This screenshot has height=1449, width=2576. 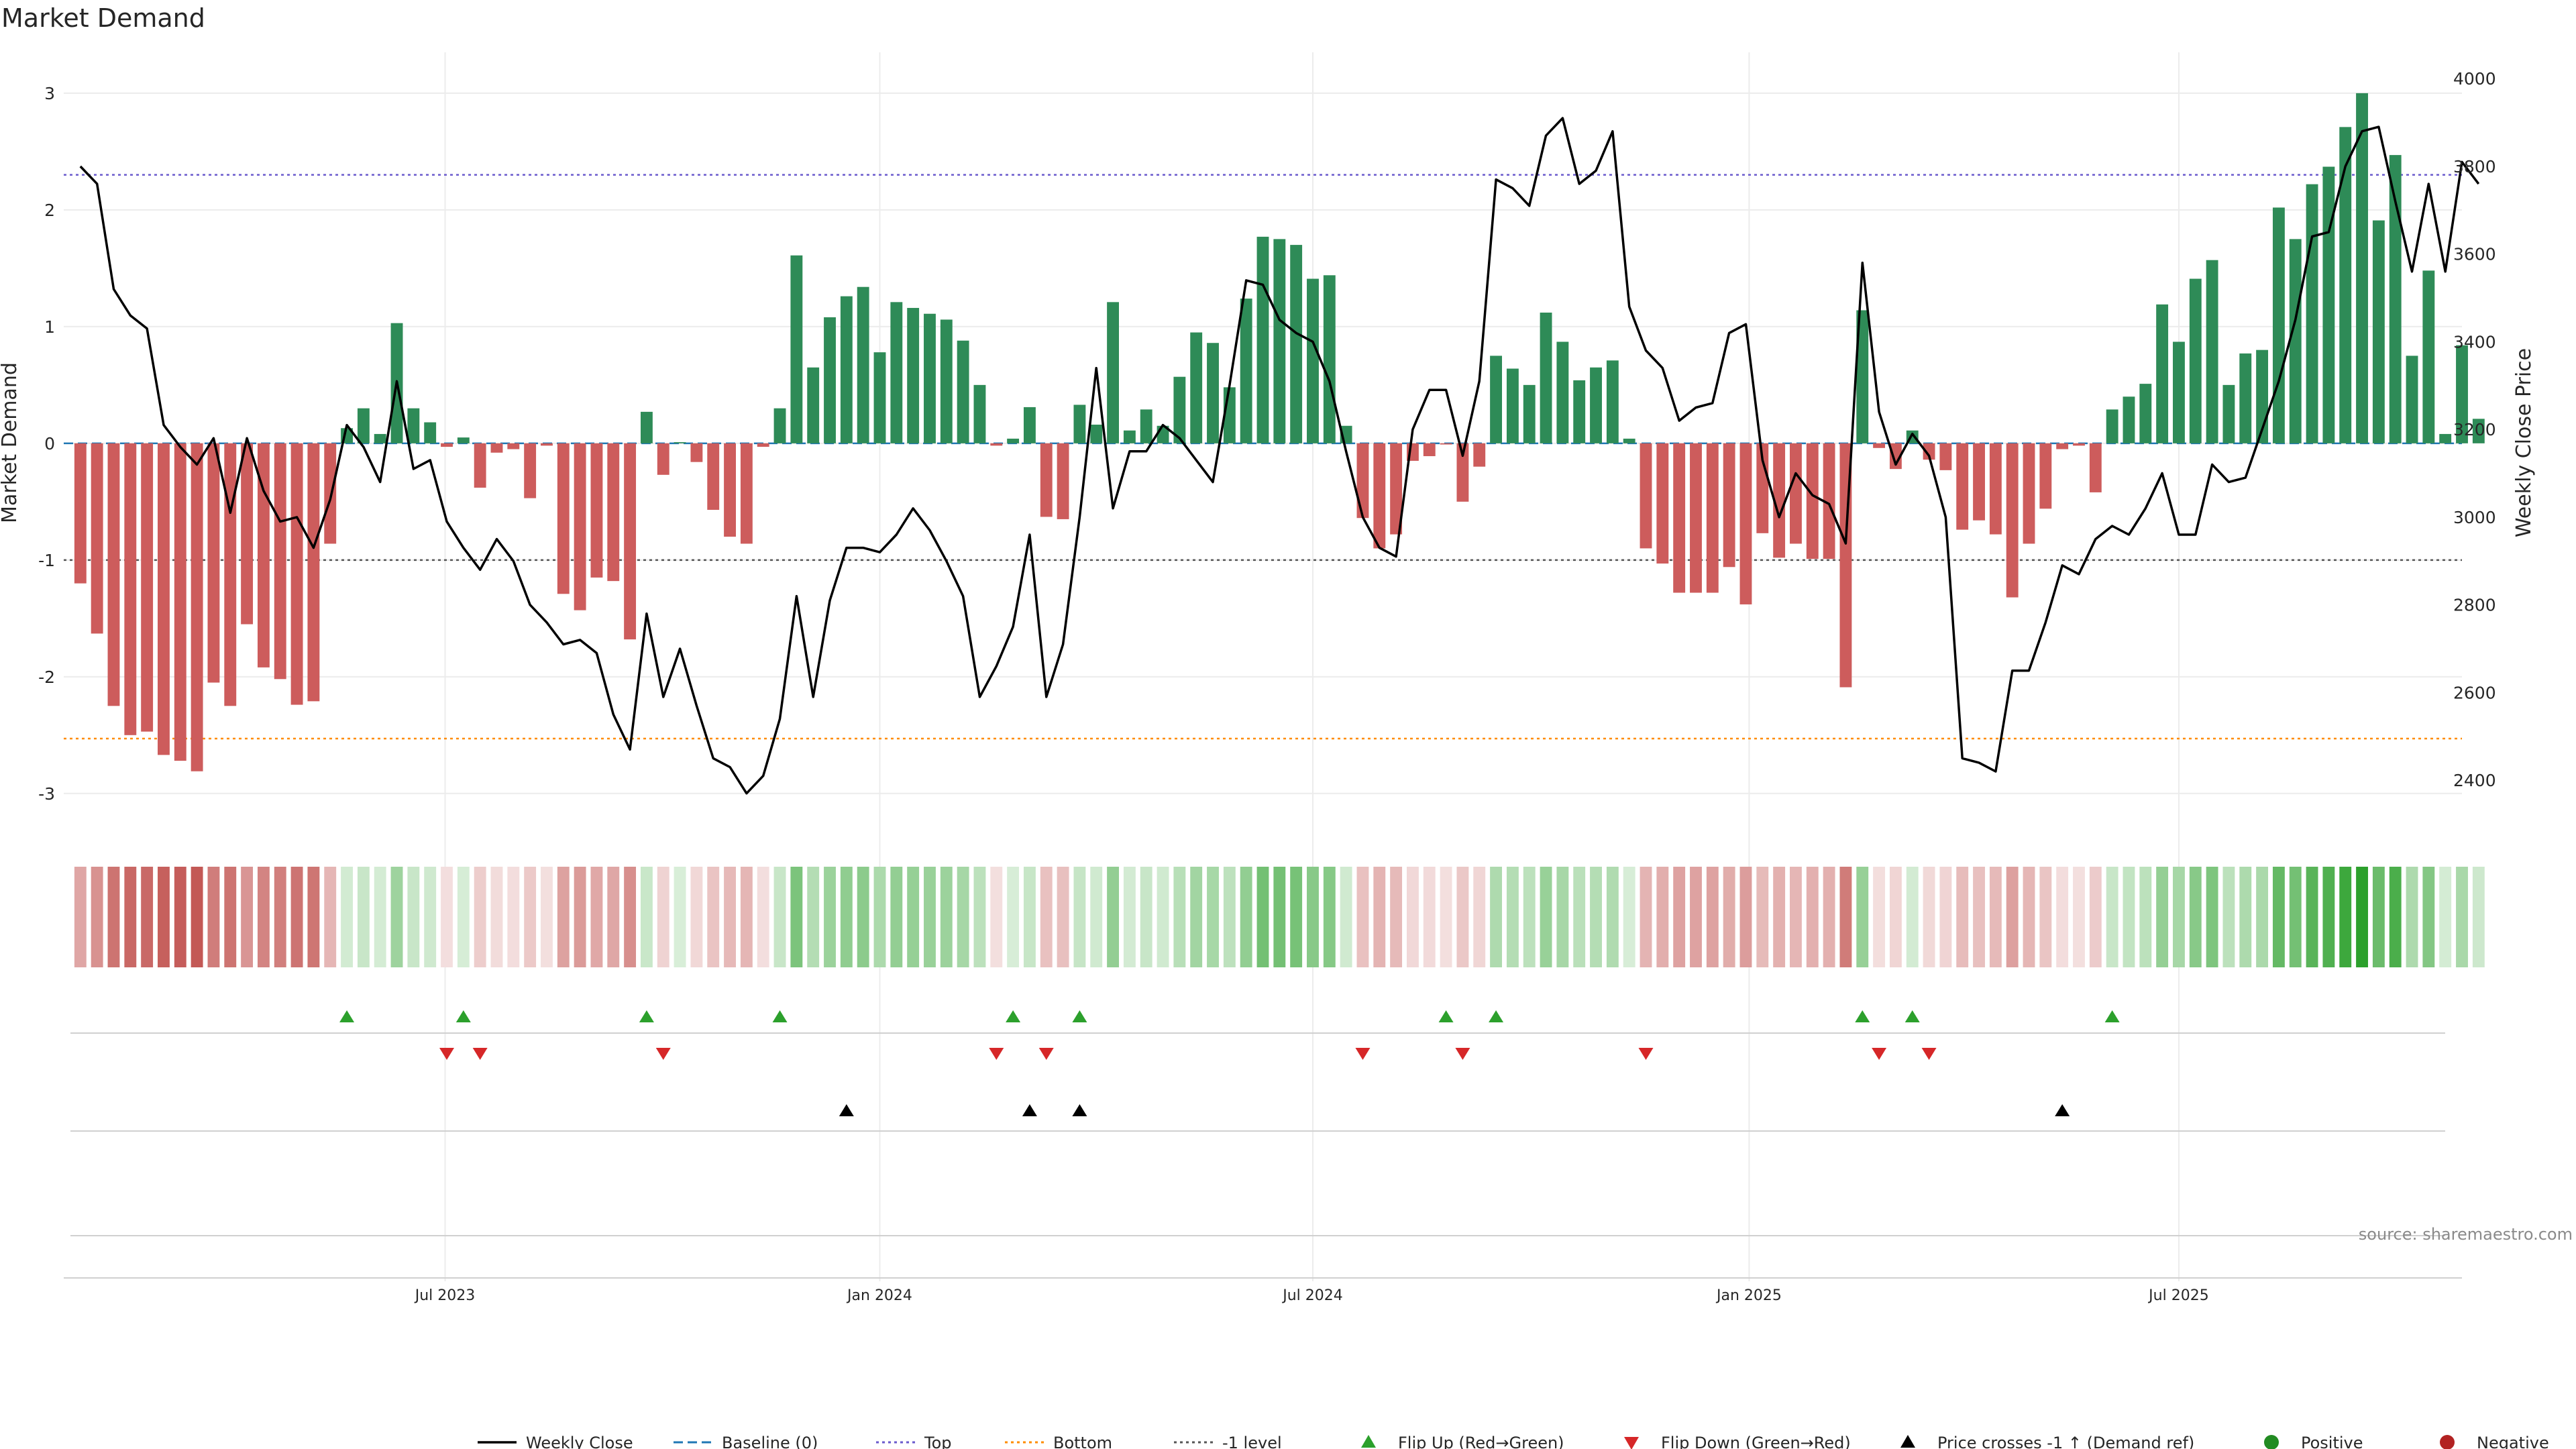 I want to click on right-y-axis: 4000 3800 3600 3400 3200 3000 2800 2600 2400, so click(x=2474, y=429).